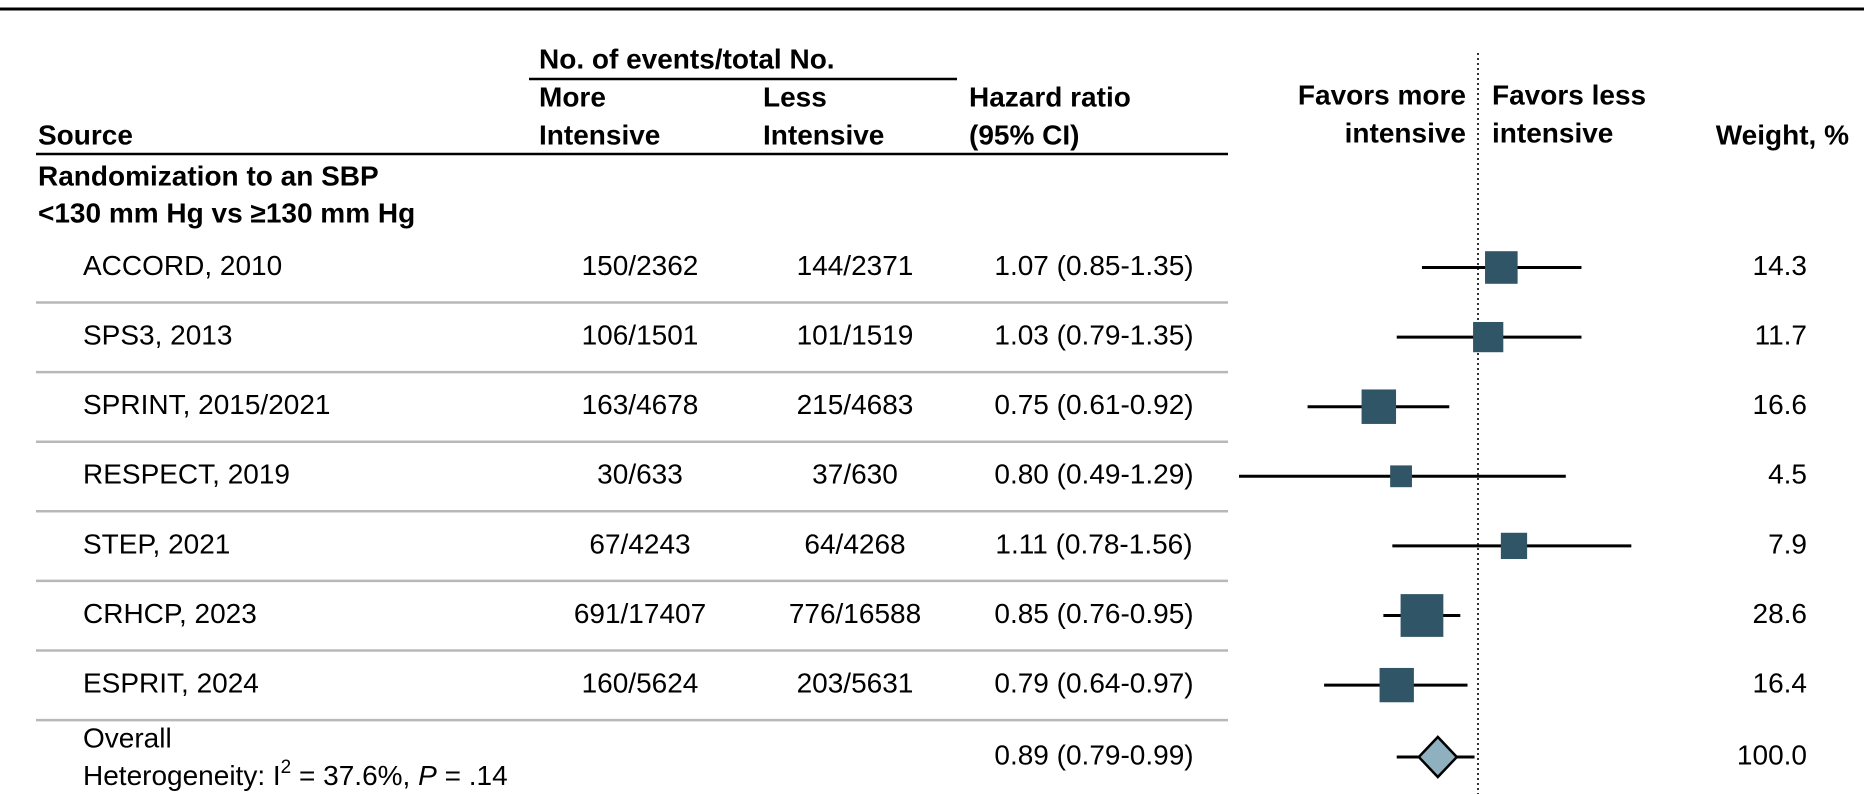  Describe the element at coordinates (795, 96) in the screenshot. I see `header: Less` at that location.